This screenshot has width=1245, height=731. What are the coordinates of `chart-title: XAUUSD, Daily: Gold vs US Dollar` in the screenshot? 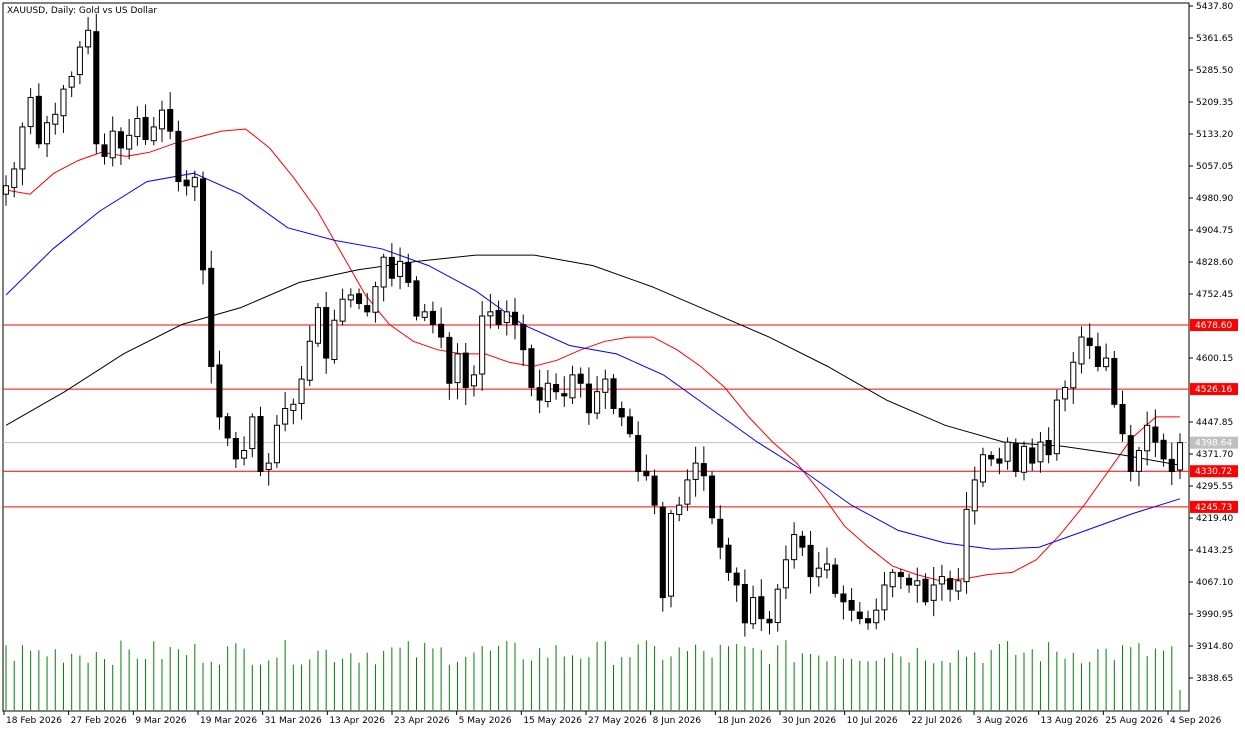 It's located at (82, 11).